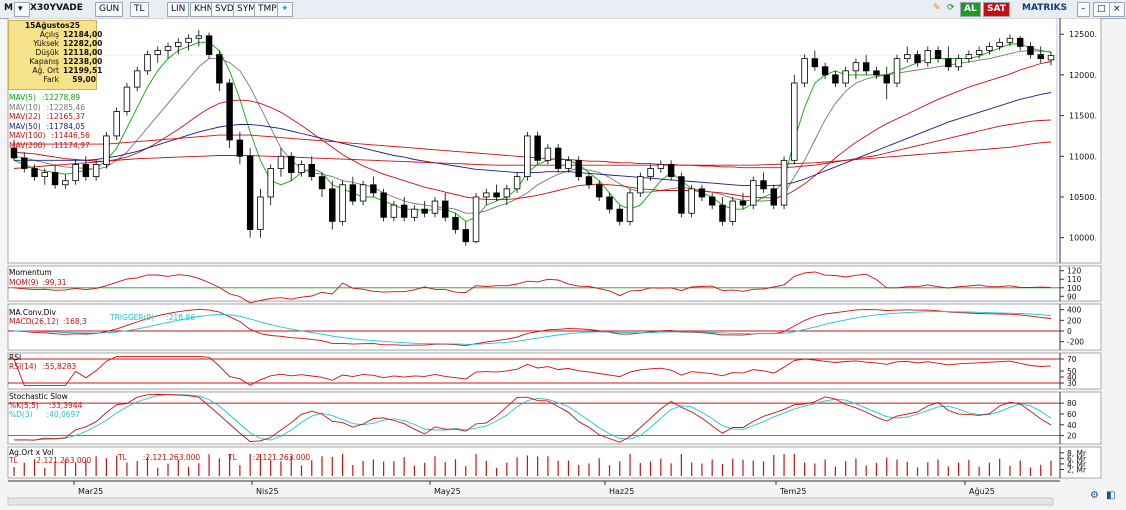  I want to click on indicator-tick-label: 60, so click(1072, 414).